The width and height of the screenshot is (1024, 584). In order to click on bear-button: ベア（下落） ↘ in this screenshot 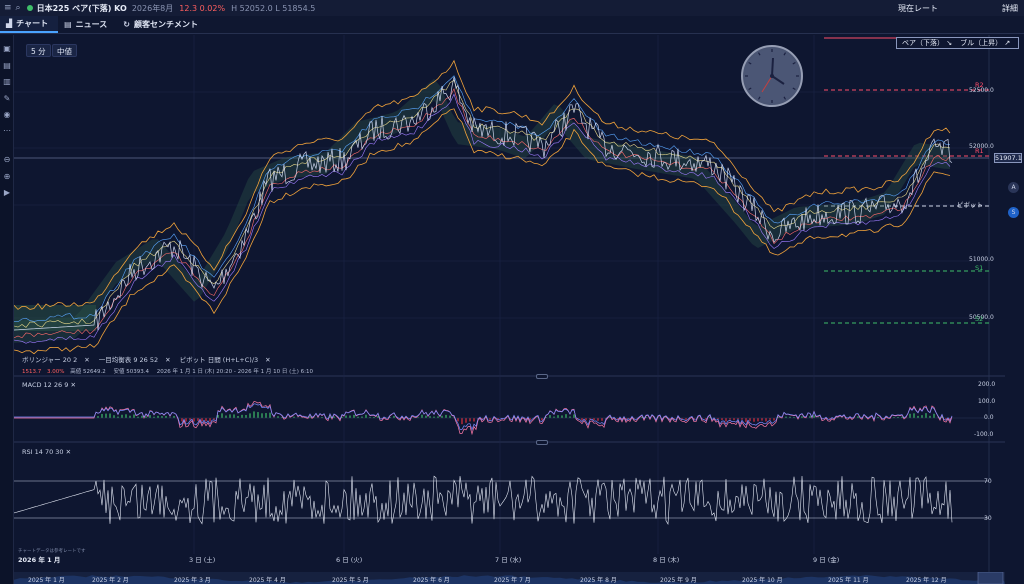, I will do `click(927, 43)`.